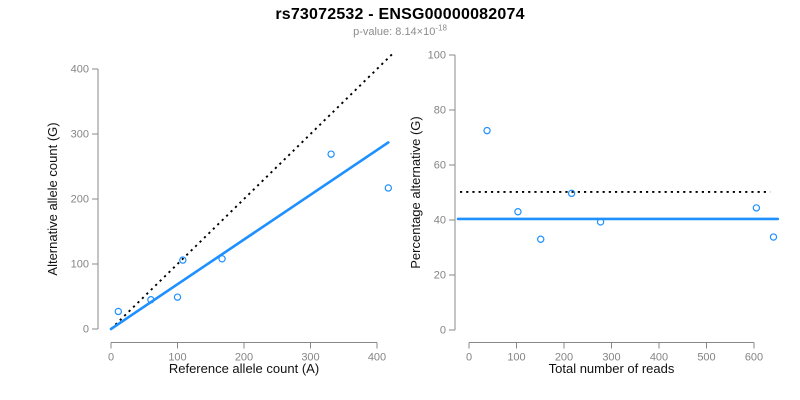 This screenshot has height=400, width=800. I want to click on pvalue-text: p-value: 8.14×10, so click(394, 32).